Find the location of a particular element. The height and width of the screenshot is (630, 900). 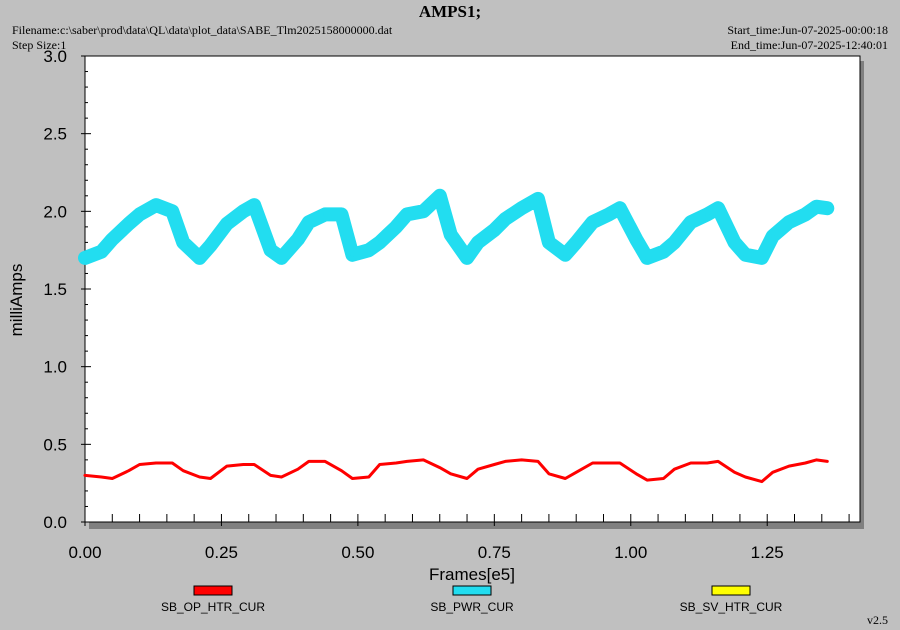

x-tick-label: 1.25 is located at coordinates (767, 552).